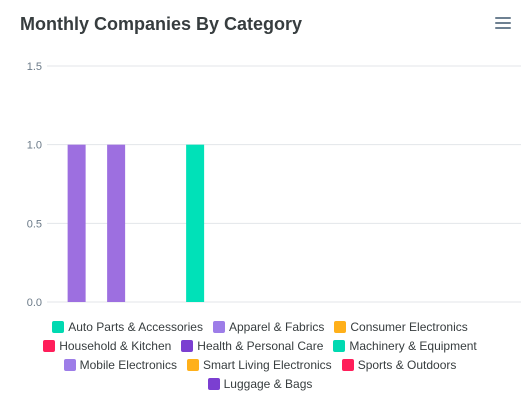 The height and width of the screenshot is (412, 531). Describe the element at coordinates (268, 384) in the screenshot. I see `legend-label: Luggage & Bags` at that location.